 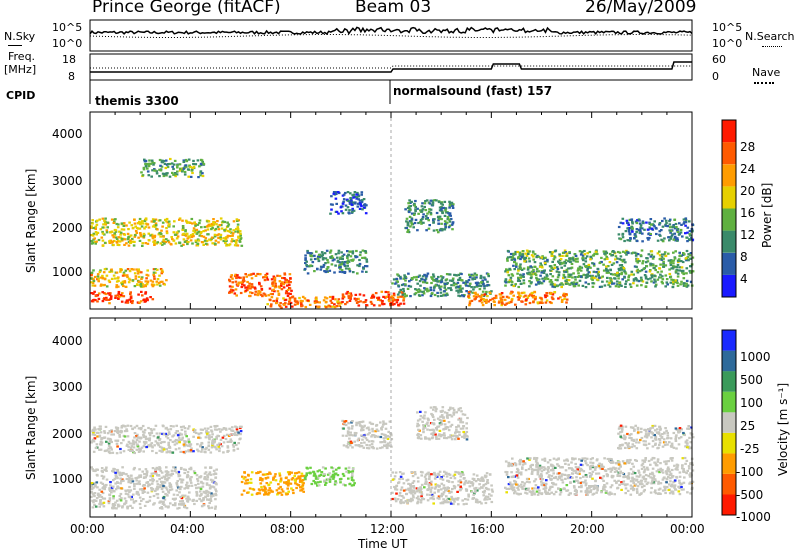 What do you see at coordinates (137, 101) in the screenshot?
I see `cpid-first: themis 3300` at bounding box center [137, 101].